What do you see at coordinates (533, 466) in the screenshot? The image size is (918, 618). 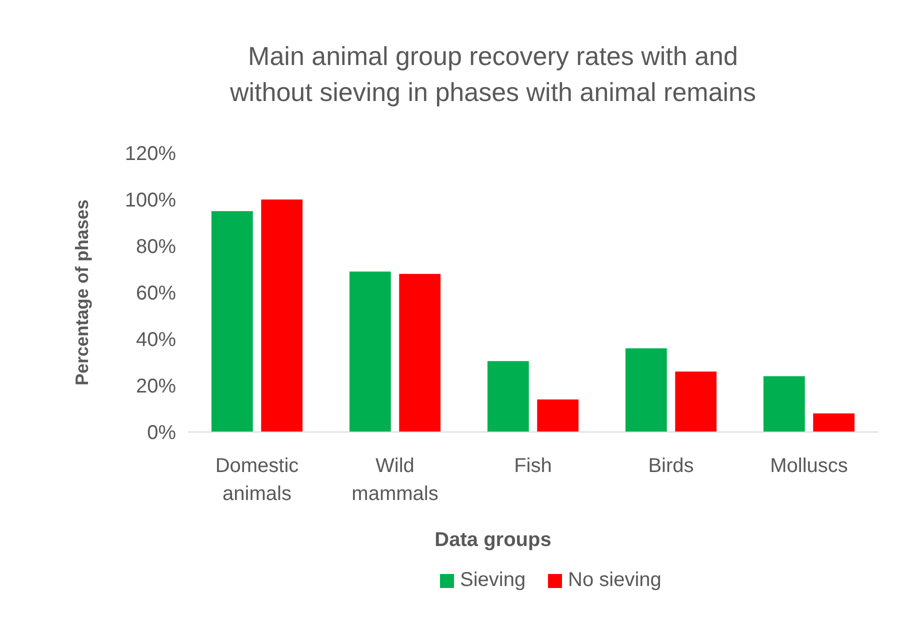 I see `x-tick-label: Fish` at bounding box center [533, 466].